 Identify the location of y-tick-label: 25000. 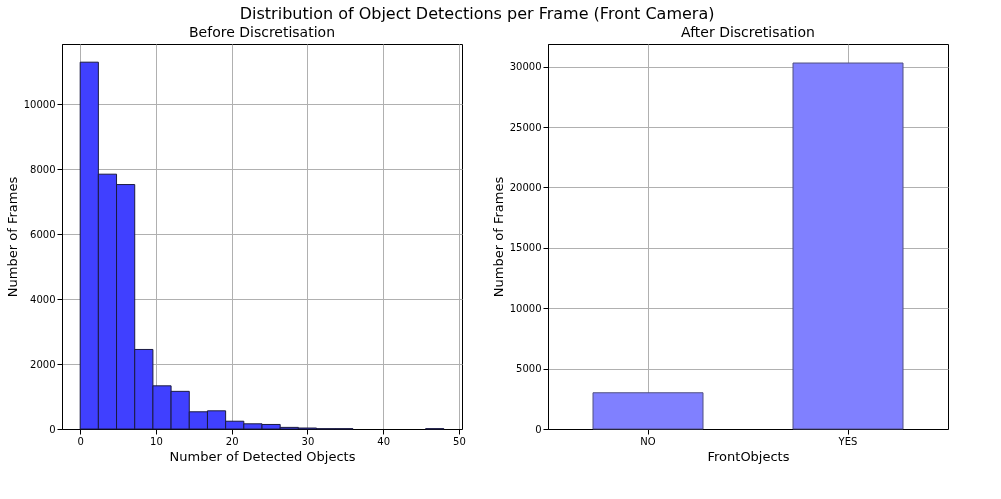
(525, 127).